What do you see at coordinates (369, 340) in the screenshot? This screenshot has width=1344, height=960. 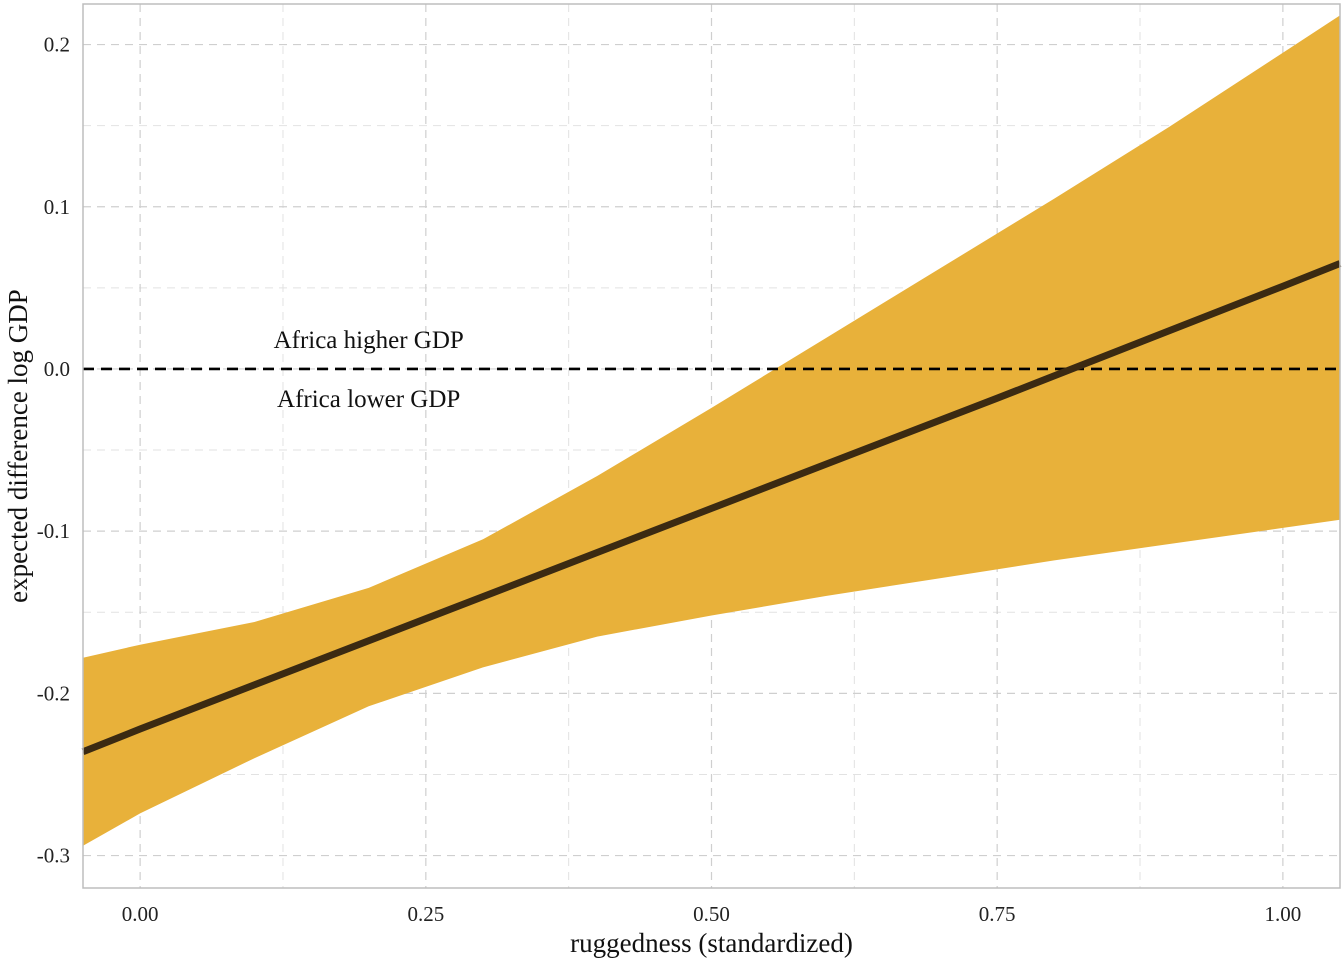 I see `annotation-higher: Africa higher GDP` at bounding box center [369, 340].